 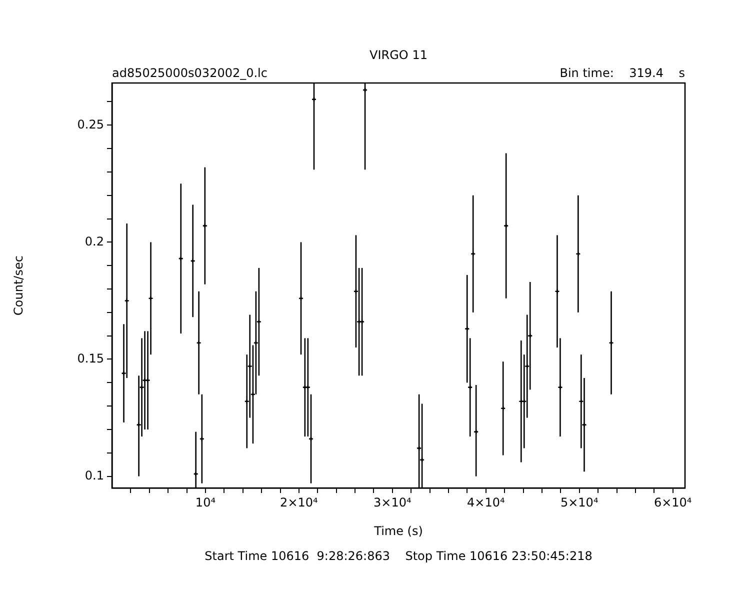 I want to click on y-axis-title: Count/sec, so click(x=18, y=286).